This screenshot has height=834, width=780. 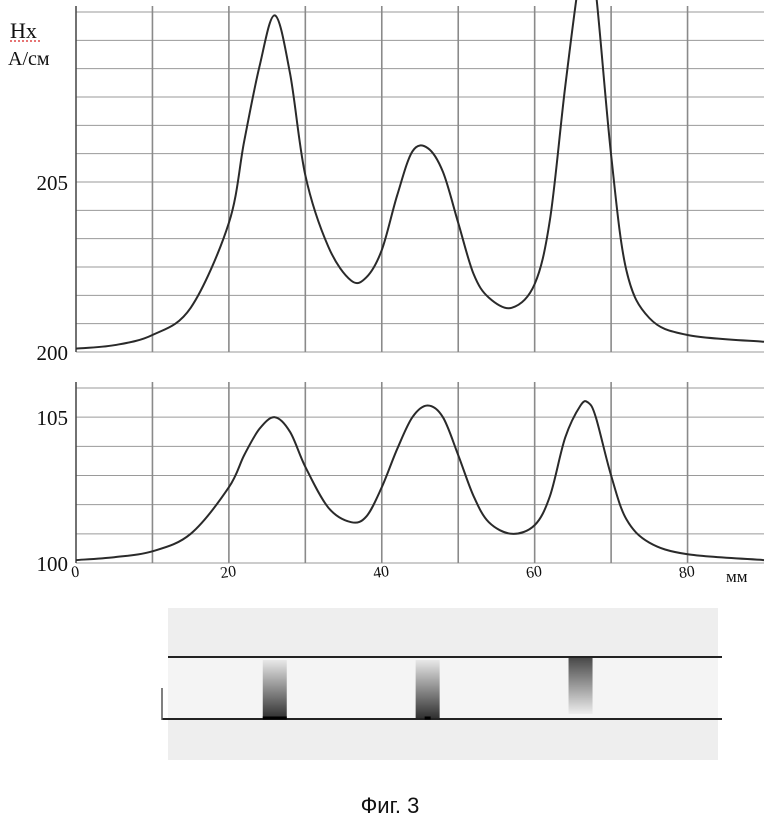 What do you see at coordinates (390, 805) in the screenshot?
I see `figure-caption: Фиг. 3` at bounding box center [390, 805].